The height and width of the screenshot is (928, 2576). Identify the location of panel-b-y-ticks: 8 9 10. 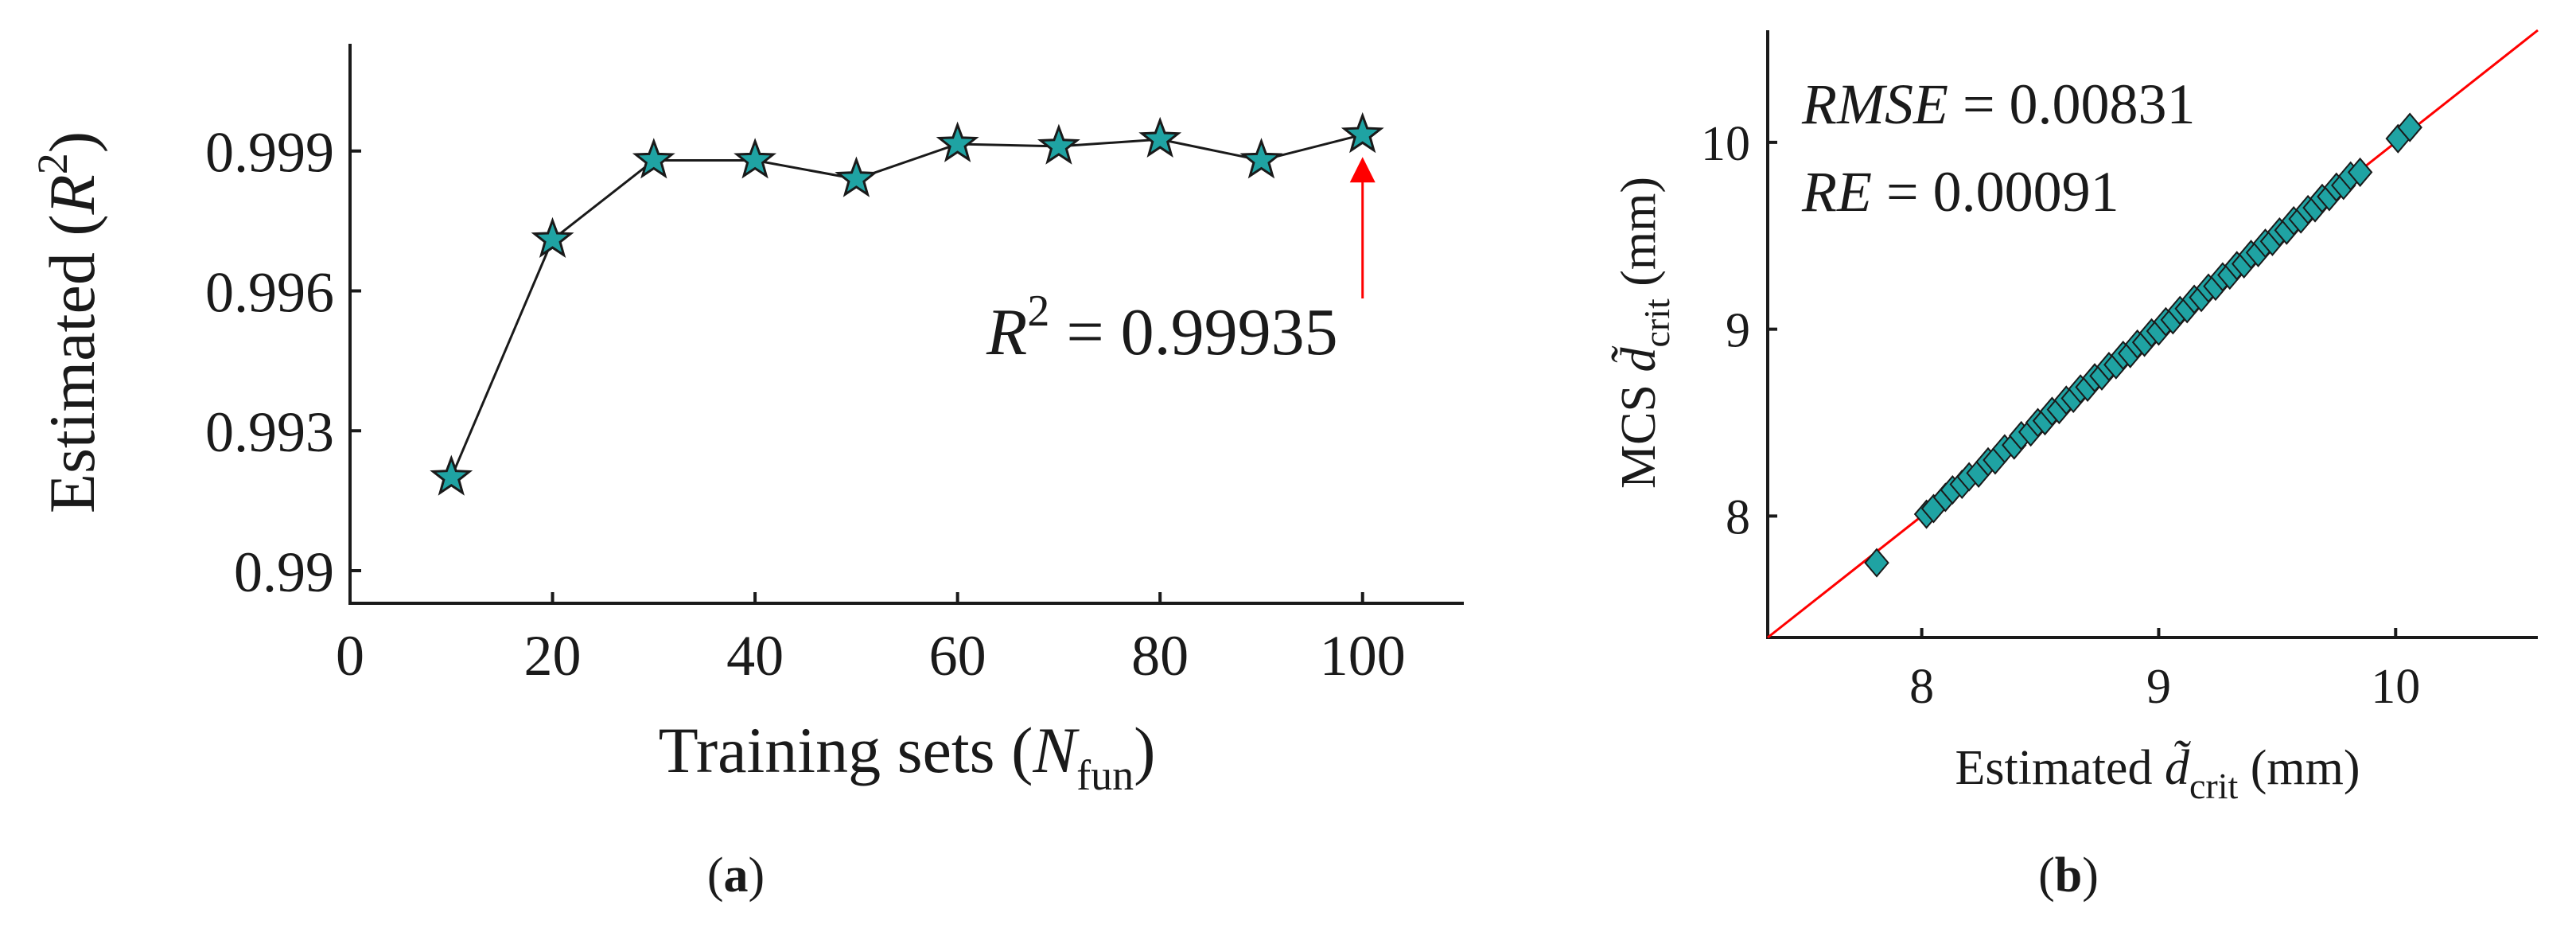
(1739, 330).